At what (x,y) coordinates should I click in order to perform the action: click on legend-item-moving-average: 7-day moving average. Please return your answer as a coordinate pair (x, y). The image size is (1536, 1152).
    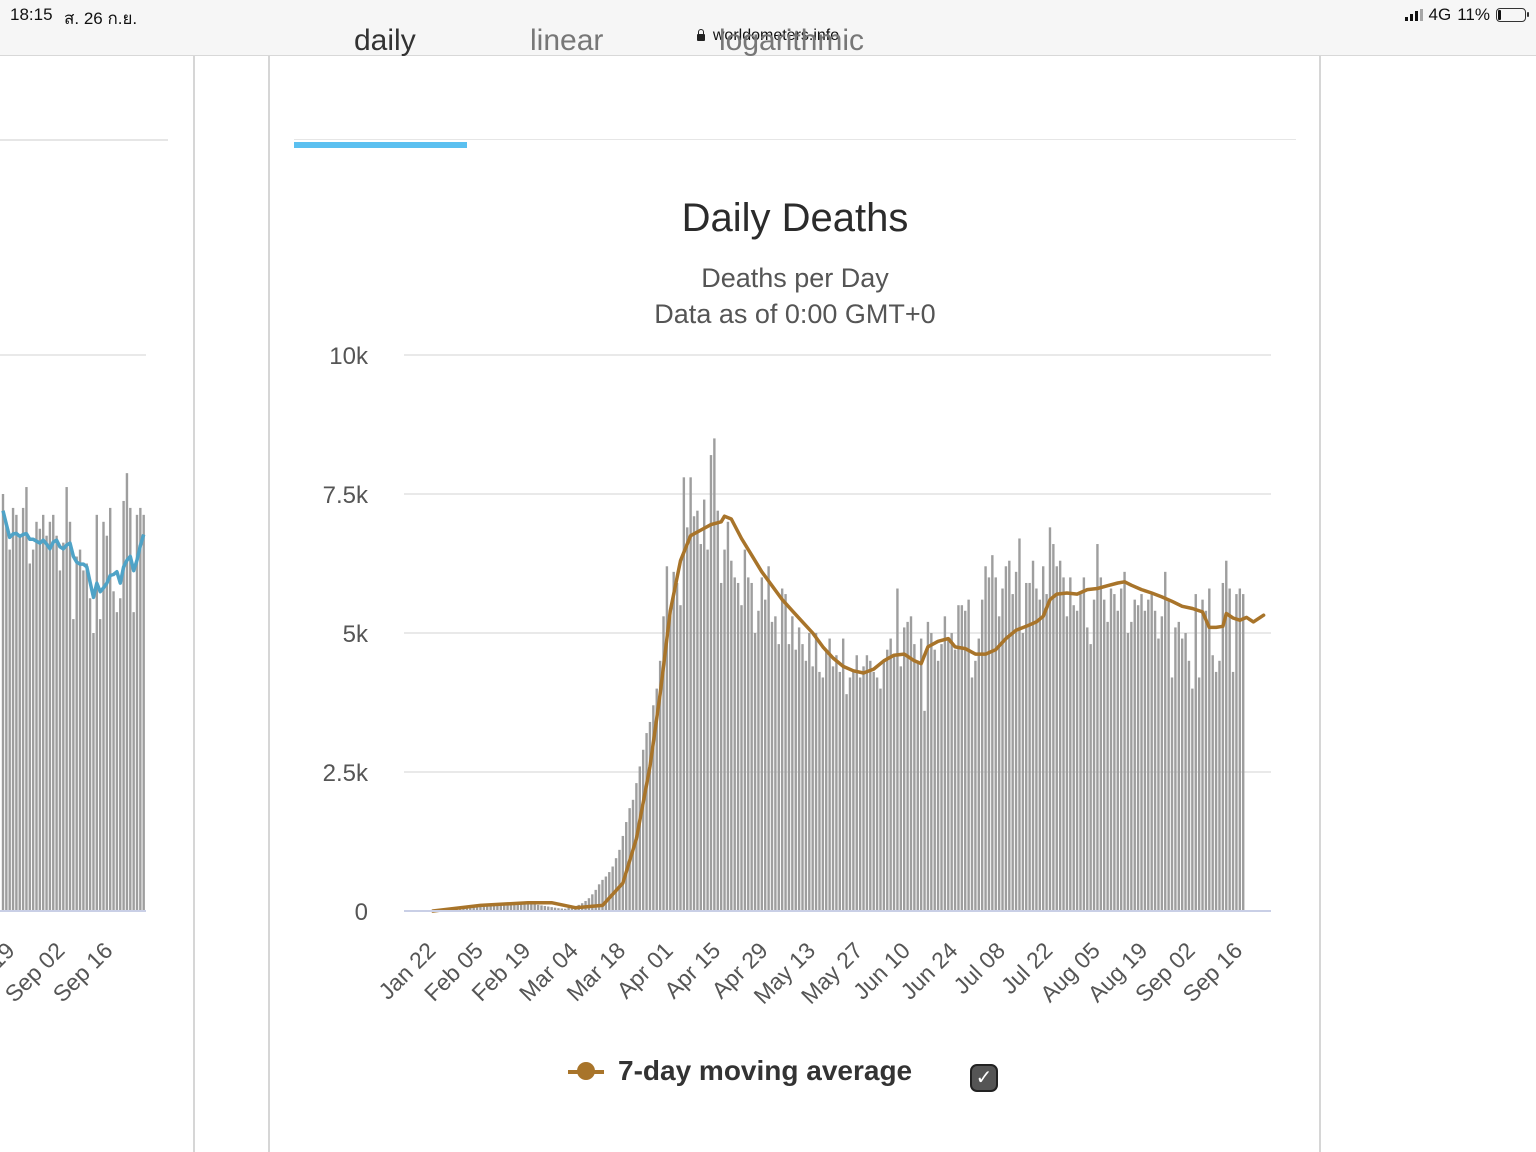
    Looking at the image, I should click on (739, 1071).